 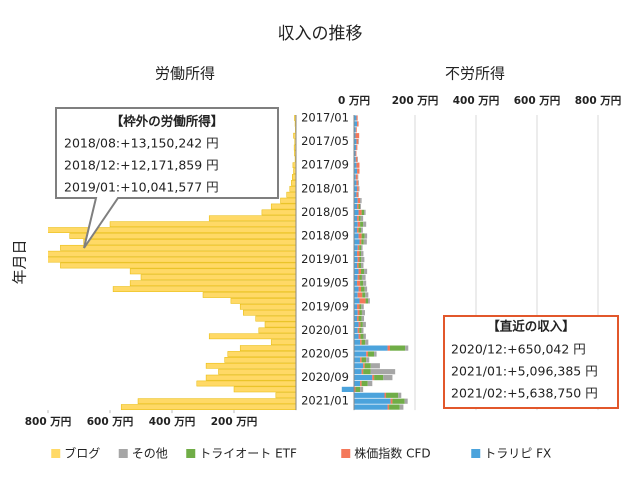 I want to click on y-tick-label: 2017/05, so click(x=325, y=141).